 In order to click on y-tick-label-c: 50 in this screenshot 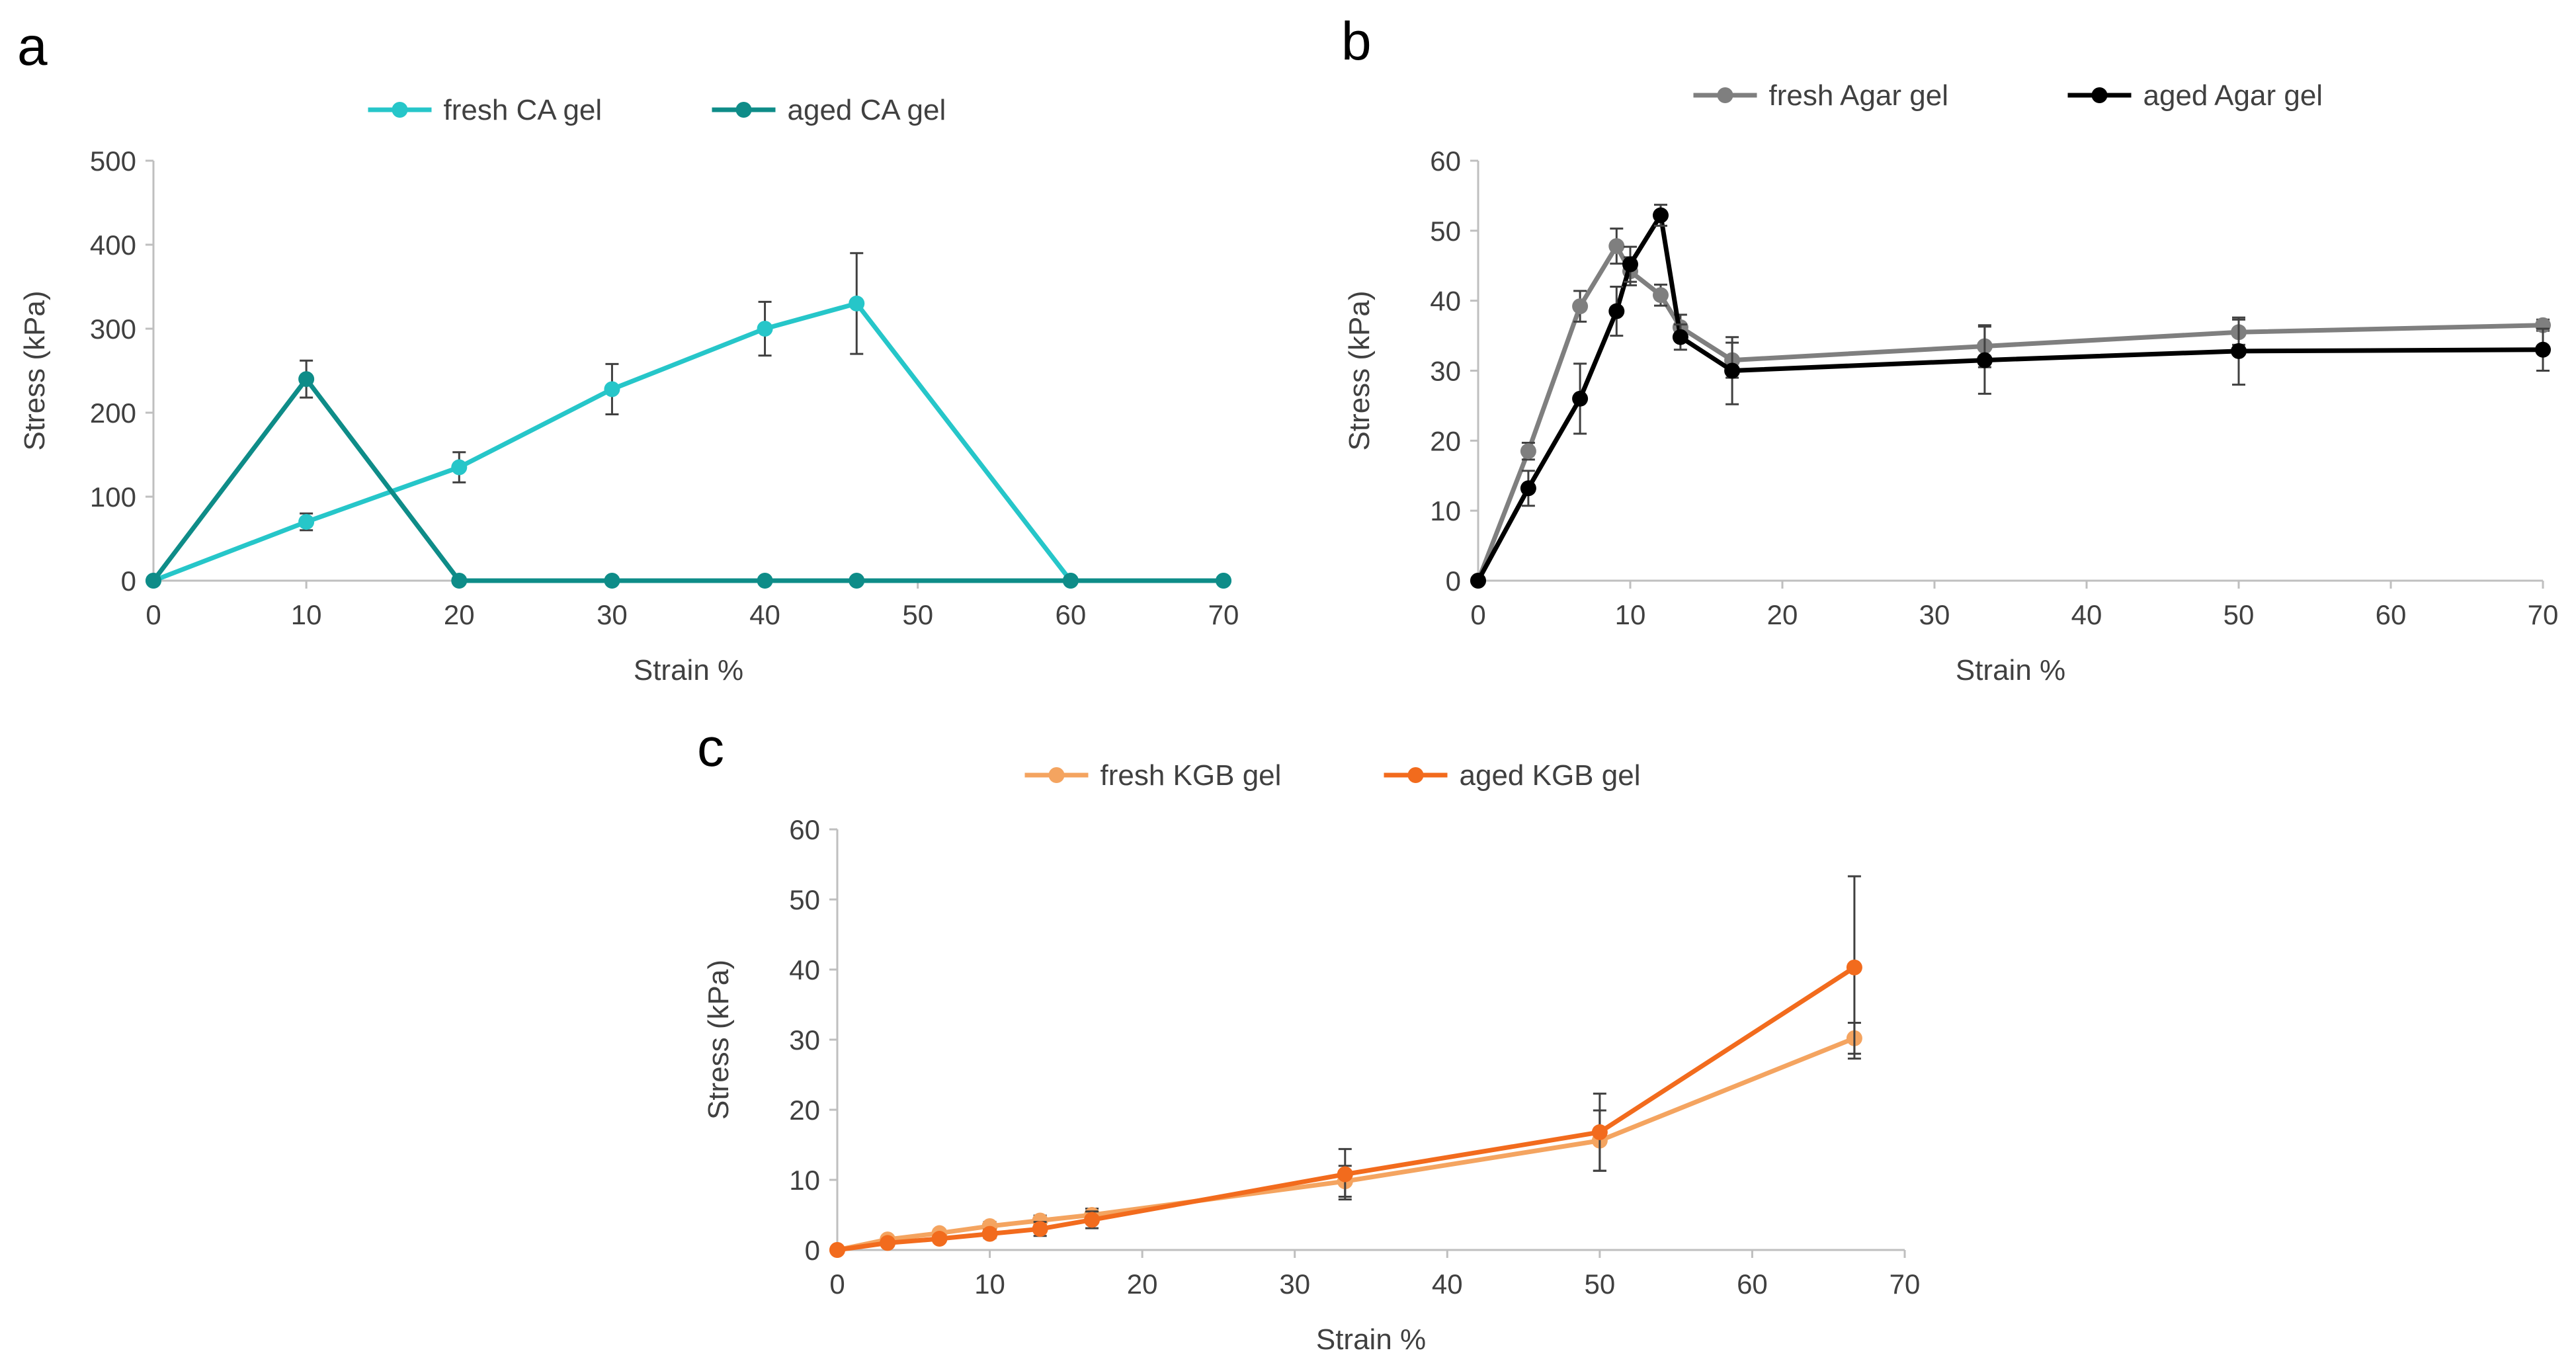, I will do `click(805, 899)`.